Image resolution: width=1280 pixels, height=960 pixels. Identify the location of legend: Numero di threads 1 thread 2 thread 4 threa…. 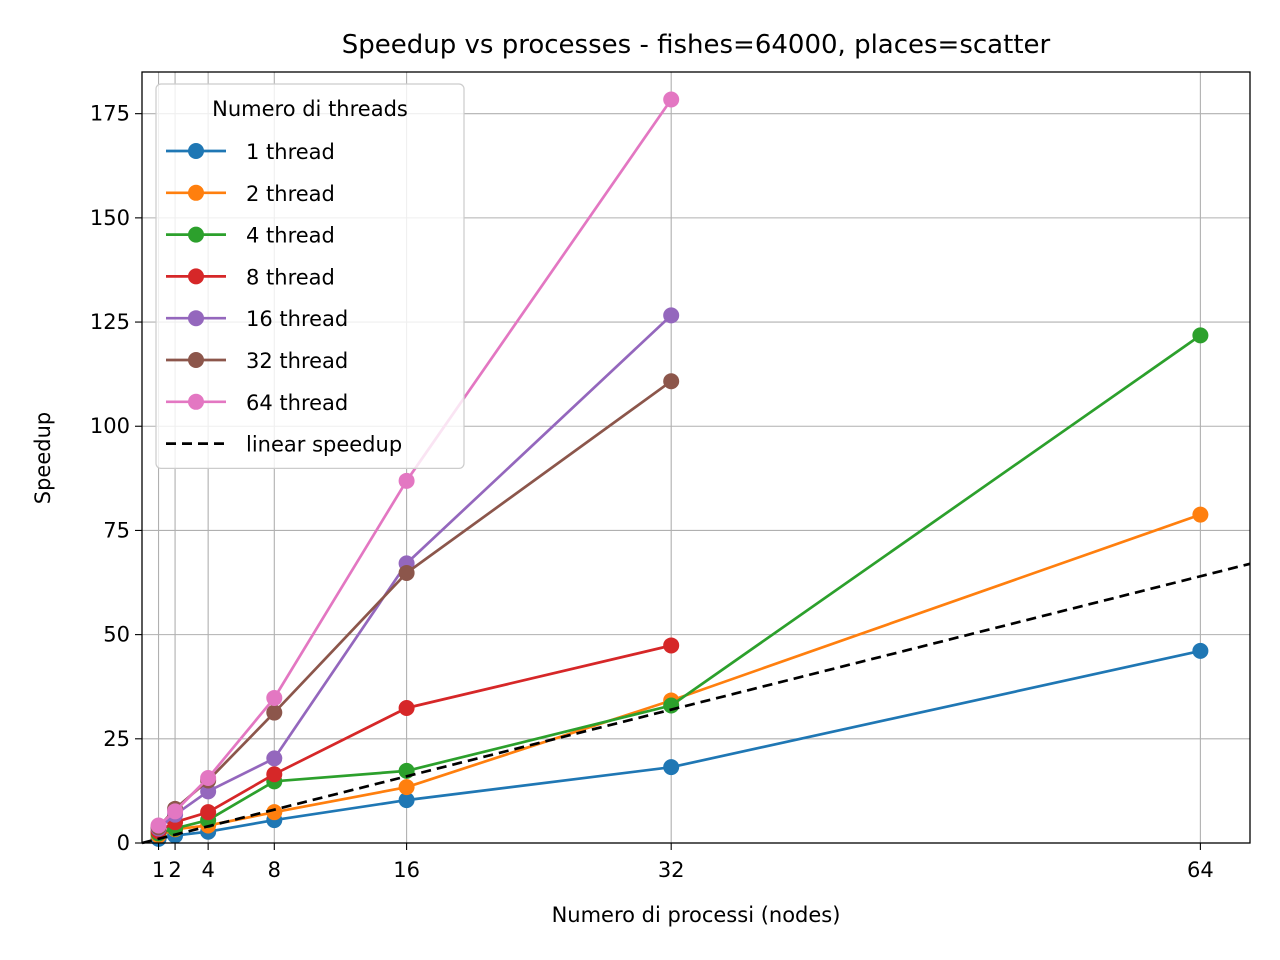
(310, 276).